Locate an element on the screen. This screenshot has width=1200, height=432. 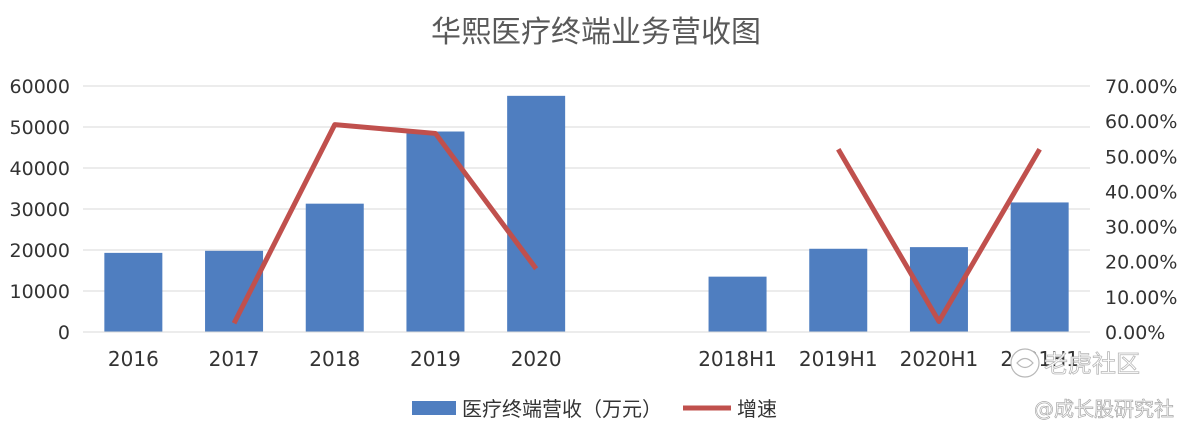
bar-2018H1 is located at coordinates (737, 304).